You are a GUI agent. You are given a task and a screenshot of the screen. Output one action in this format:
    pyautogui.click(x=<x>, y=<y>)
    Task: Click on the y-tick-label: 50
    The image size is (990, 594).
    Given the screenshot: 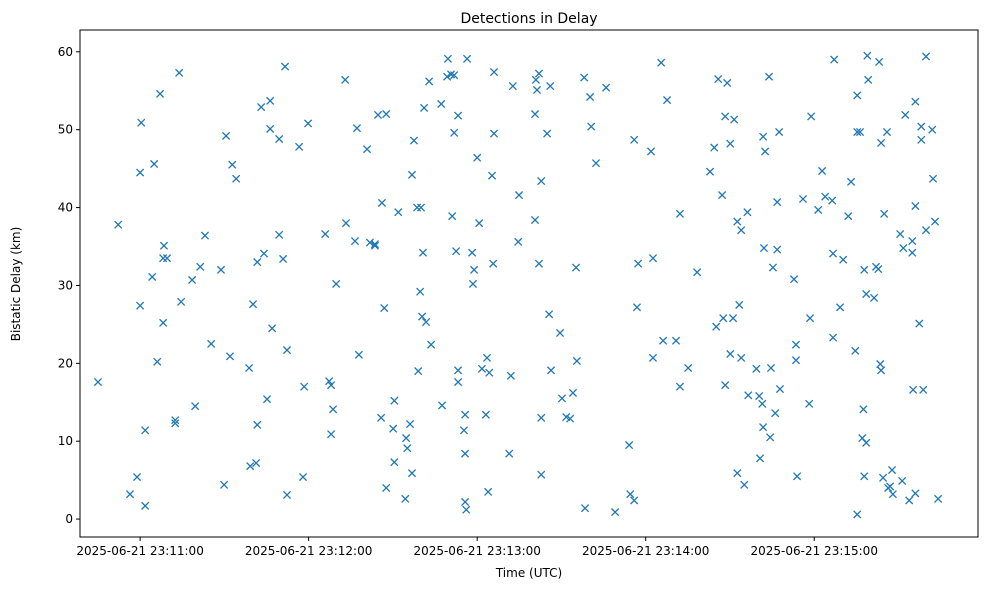 What is the action you would take?
    pyautogui.click(x=65, y=130)
    